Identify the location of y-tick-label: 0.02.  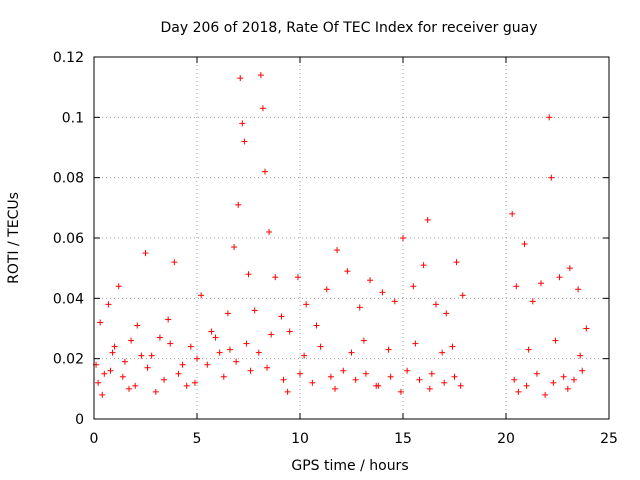
(68, 360).